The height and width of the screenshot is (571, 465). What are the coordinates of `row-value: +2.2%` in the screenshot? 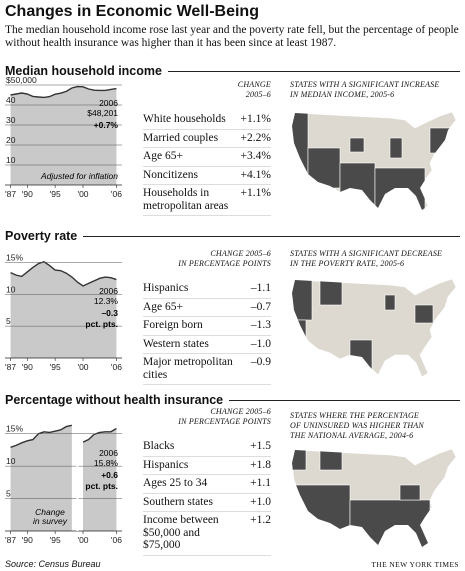 It's located at (255, 137).